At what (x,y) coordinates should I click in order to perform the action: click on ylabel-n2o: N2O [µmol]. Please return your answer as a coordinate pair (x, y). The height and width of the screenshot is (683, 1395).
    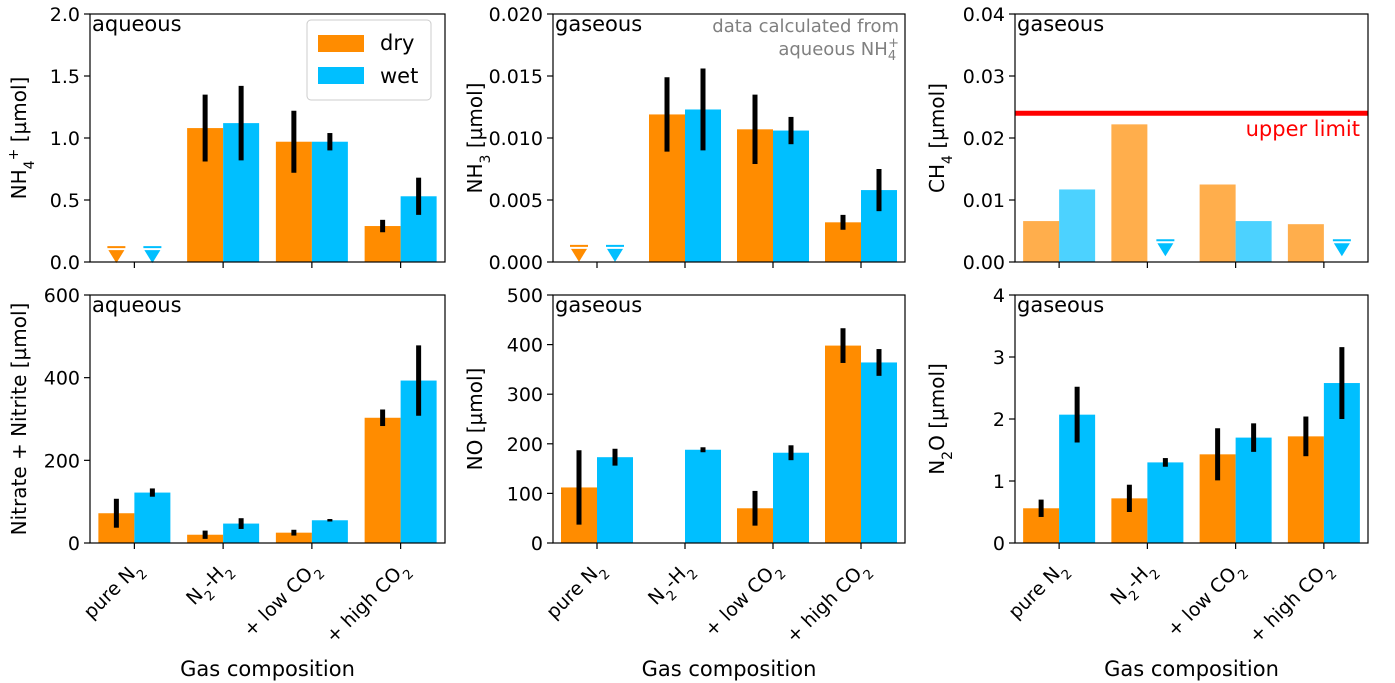
    Looking at the image, I should click on (940, 419).